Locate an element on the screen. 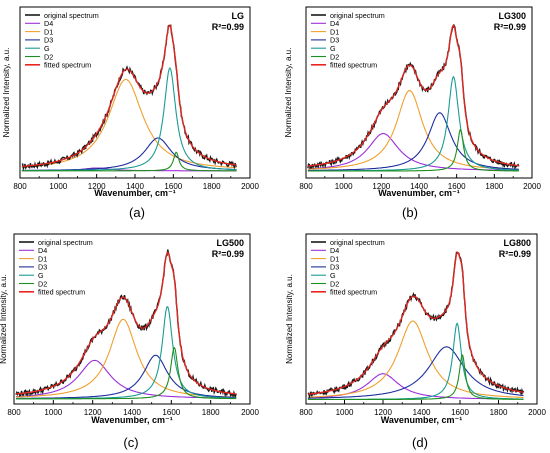 The image size is (550, 453). x-tick-label: 800 is located at coordinates (20, 186).